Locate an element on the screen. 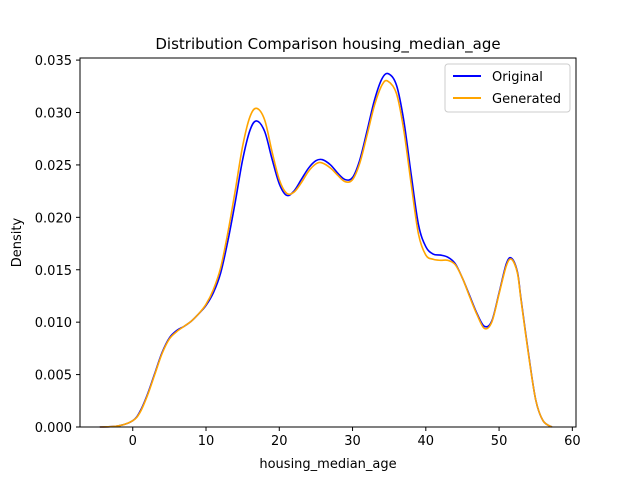  x-tick-label: 10 is located at coordinates (206, 441).